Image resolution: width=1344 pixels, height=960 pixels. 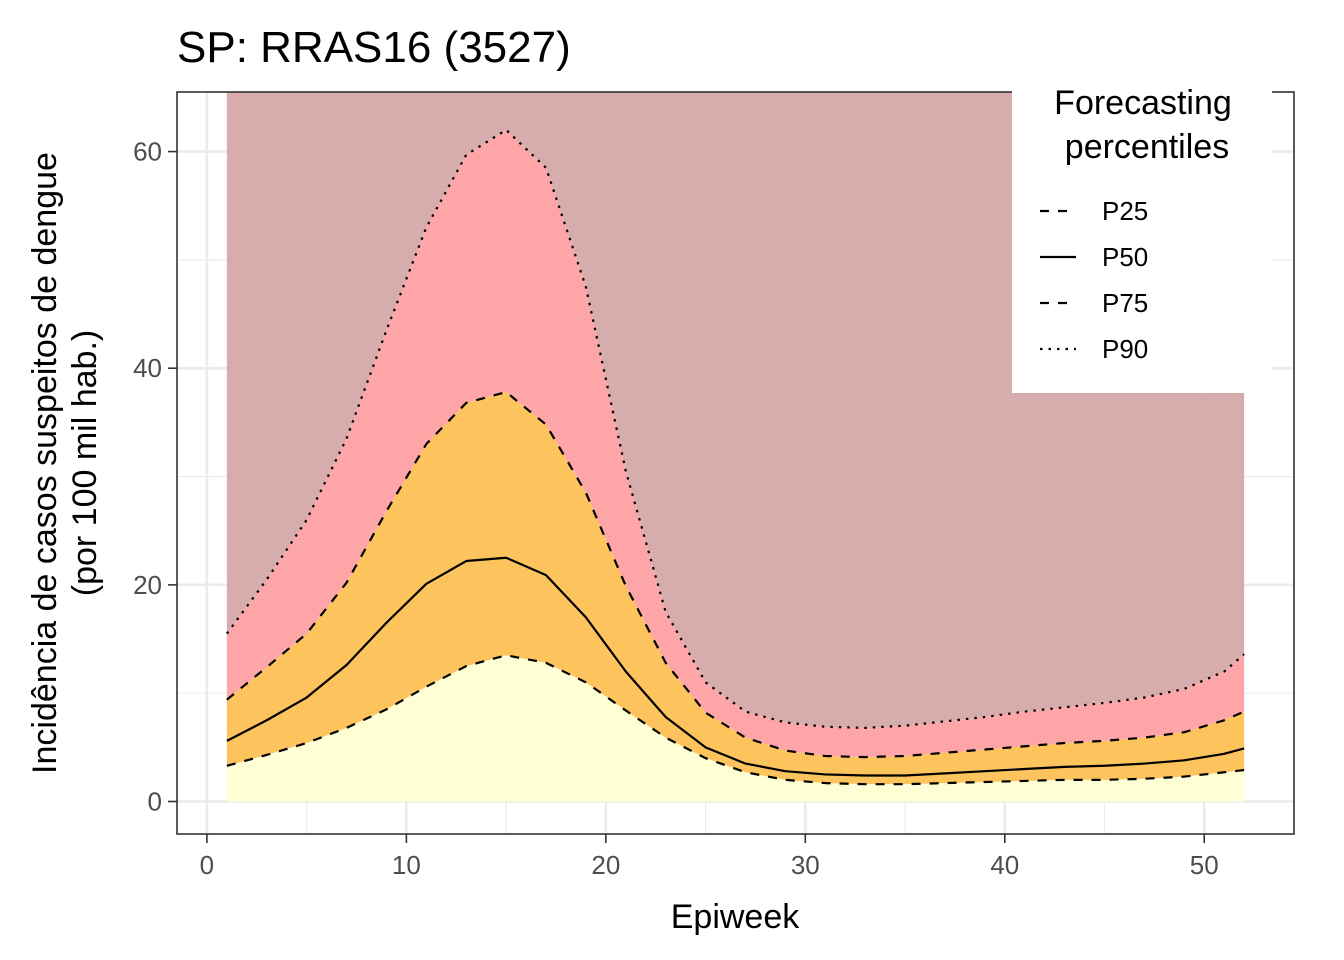 What do you see at coordinates (1125, 303) in the screenshot?
I see `legend-label-p75: P75` at bounding box center [1125, 303].